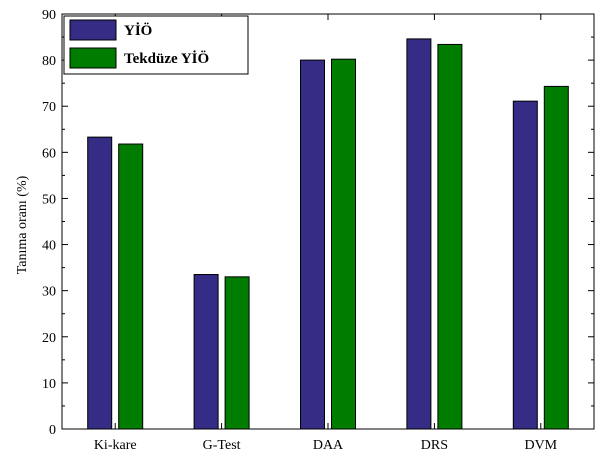 This screenshot has width=610, height=456. I want to click on y-tick-label: 0, so click(52, 430).